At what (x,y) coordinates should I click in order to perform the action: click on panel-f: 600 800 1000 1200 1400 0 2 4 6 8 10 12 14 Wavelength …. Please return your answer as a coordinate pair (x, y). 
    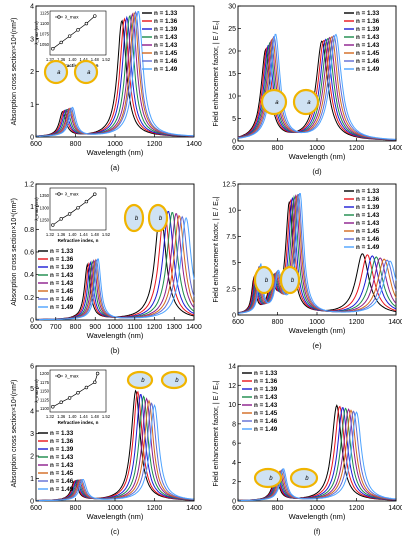
    Looking at the image, I should click on (307, 450).